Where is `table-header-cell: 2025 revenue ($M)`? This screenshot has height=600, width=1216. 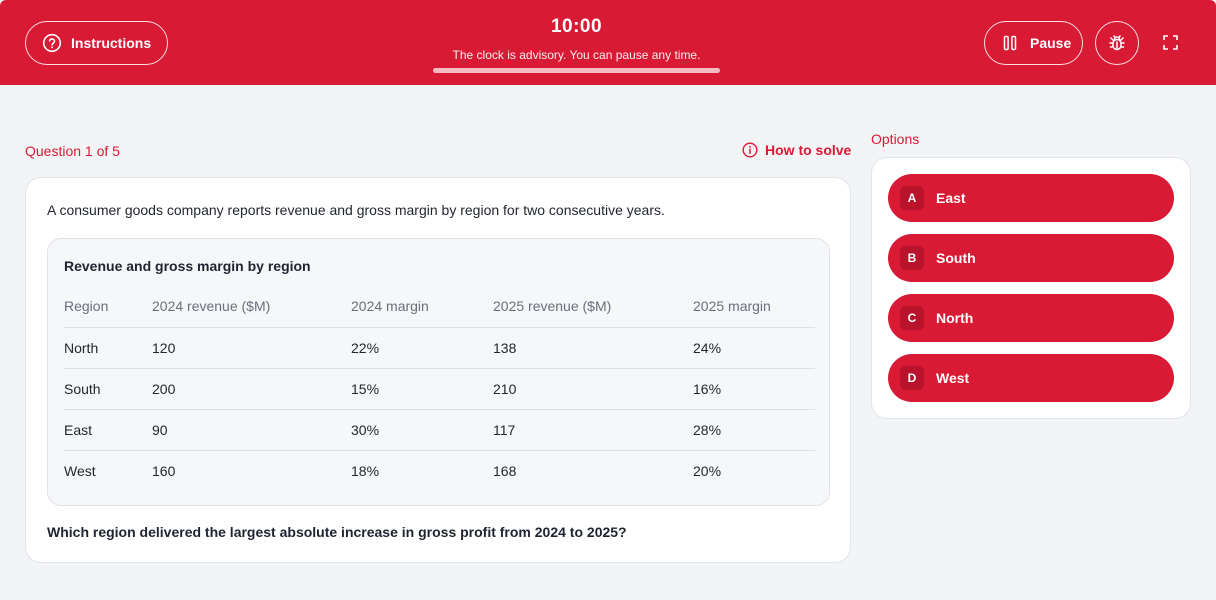 table-header-cell: 2025 revenue ($M) is located at coordinates (552, 306).